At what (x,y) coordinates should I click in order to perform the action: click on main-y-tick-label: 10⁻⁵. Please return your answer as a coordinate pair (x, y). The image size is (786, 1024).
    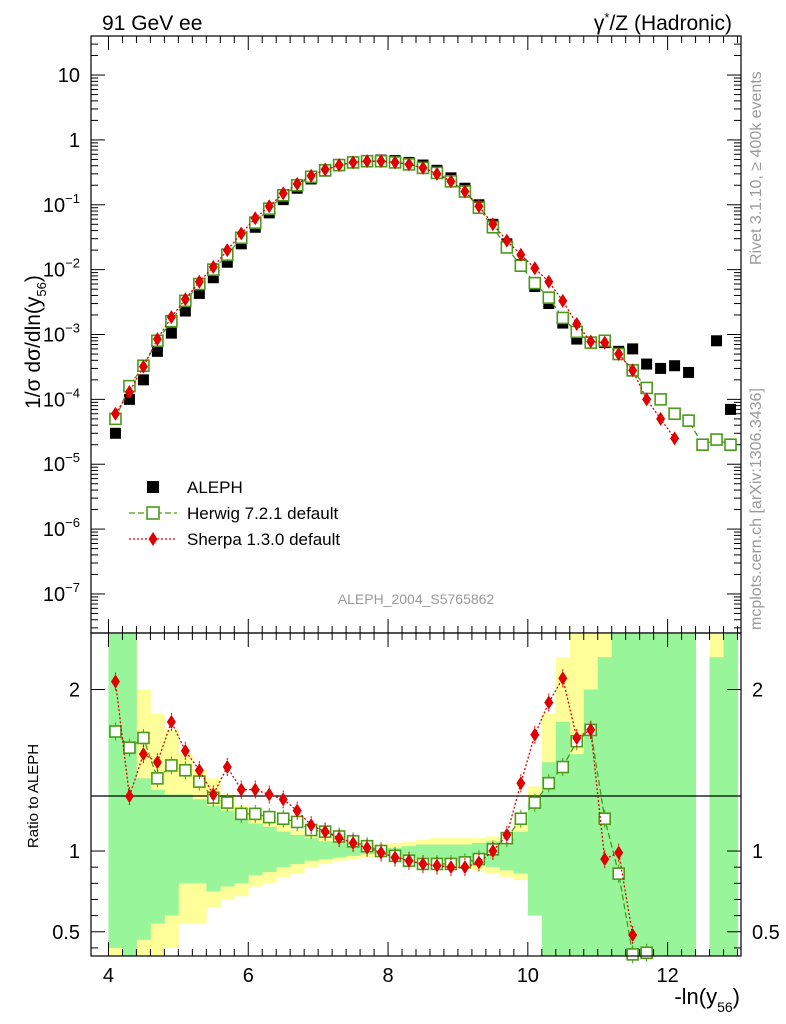
    Looking at the image, I should click on (61, 463).